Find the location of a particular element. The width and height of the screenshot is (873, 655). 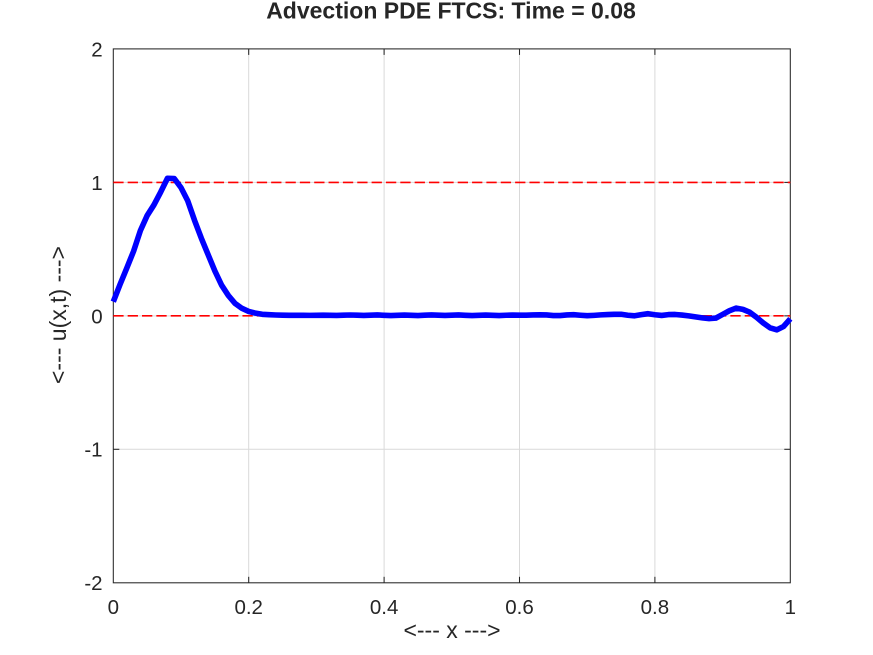

svg-text: 0.2 is located at coordinates (248, 607).